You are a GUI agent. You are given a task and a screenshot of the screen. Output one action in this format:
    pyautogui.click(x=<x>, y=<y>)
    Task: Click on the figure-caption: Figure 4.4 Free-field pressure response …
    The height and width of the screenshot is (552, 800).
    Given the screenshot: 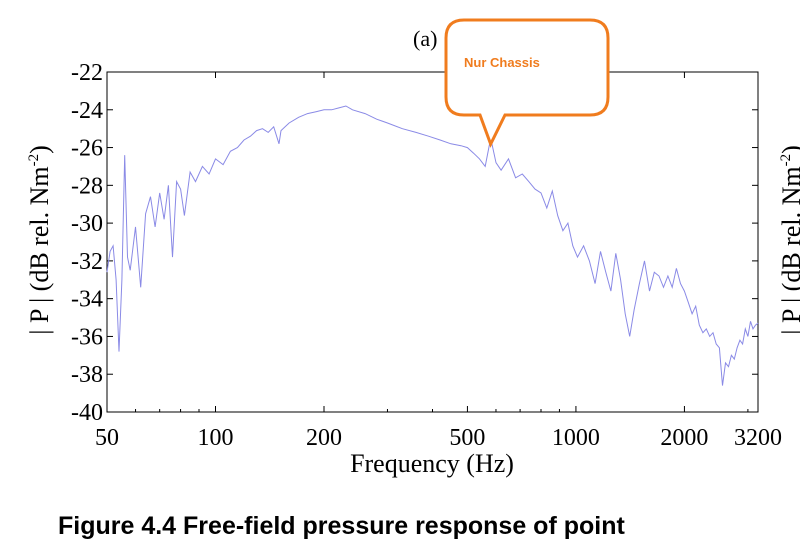 What is the action you would take?
    pyautogui.click(x=341, y=526)
    